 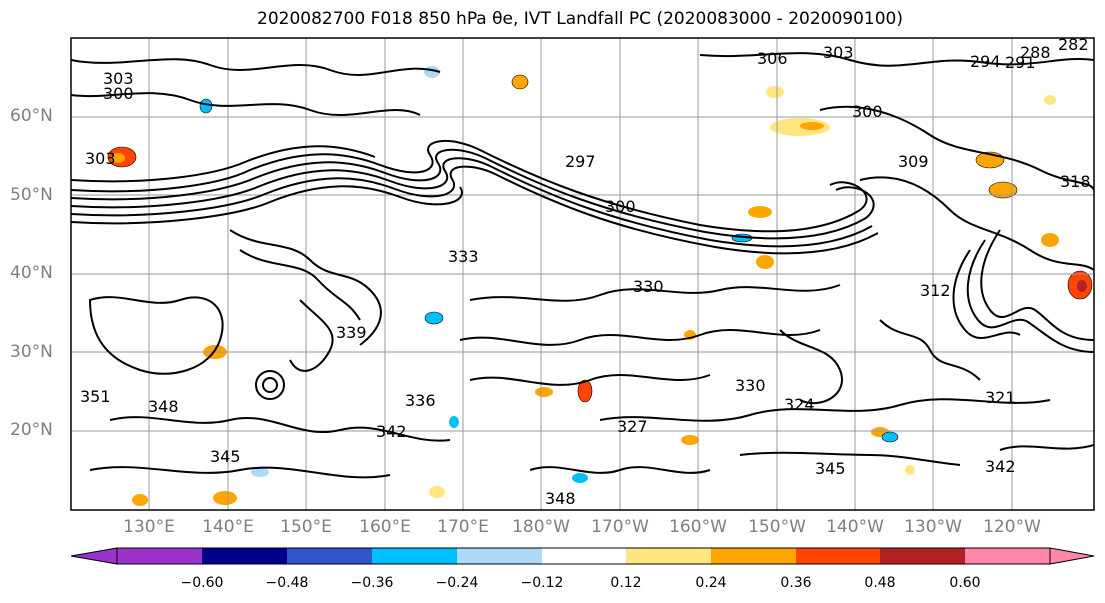 I want to click on contour-label: 297, so click(x=580, y=161).